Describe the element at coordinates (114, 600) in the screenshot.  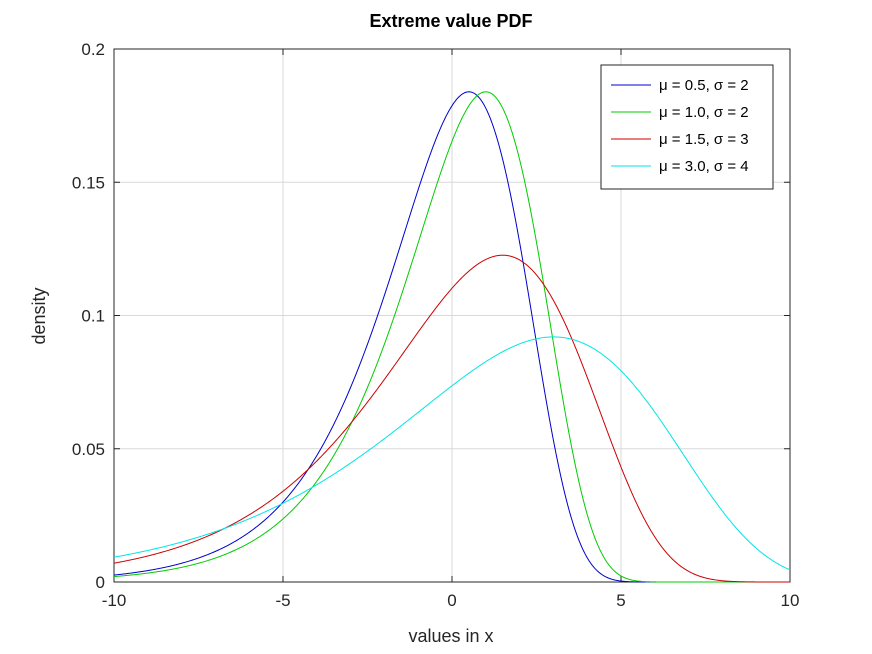
I see `x-tick-label: -10` at that location.